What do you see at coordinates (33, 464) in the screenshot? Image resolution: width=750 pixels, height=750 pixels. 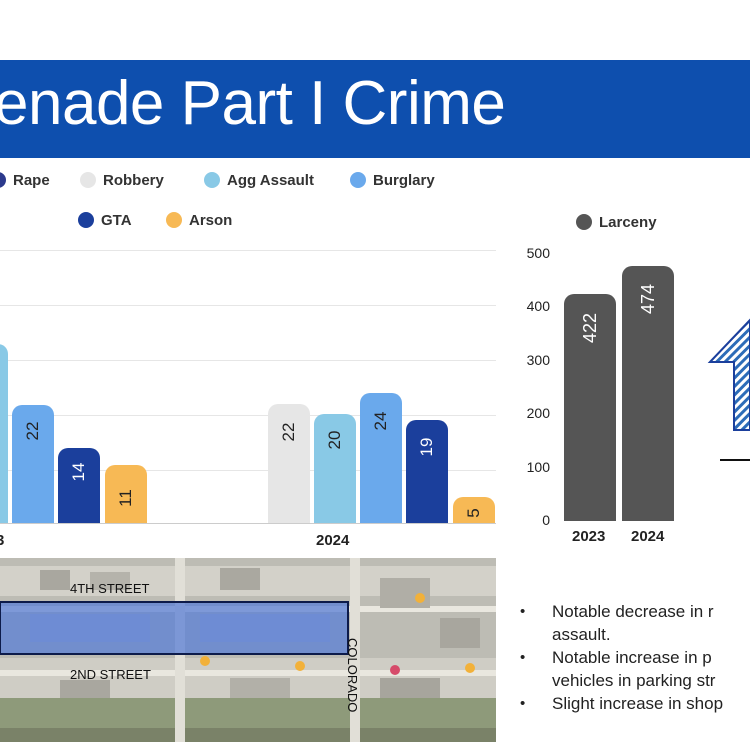 I see `bar-2023-burglary` at bounding box center [33, 464].